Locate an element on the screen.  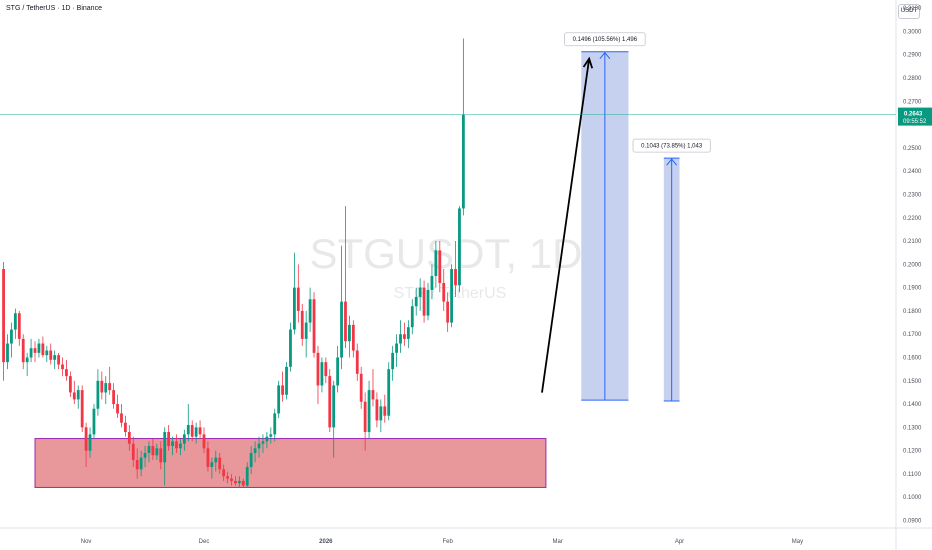
y-tick-label: 0.2300 is located at coordinates (912, 195).